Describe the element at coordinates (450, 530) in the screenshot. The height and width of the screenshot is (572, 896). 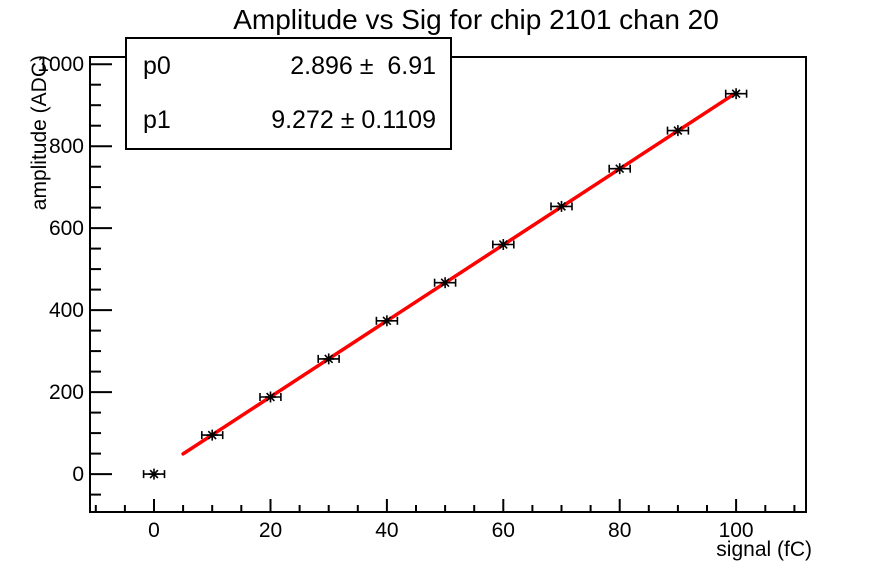
I see `x-tick-labels: 0 20 40 60 80 100` at that location.